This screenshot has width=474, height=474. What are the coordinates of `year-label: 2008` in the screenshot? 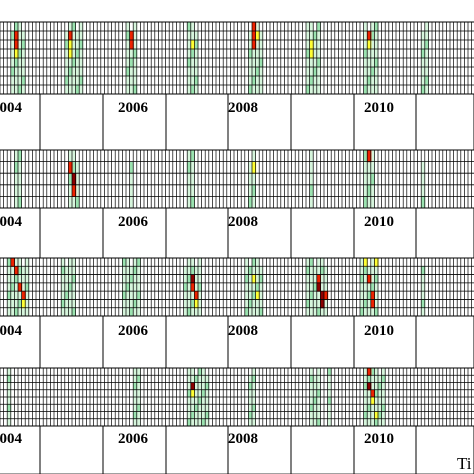 It's located at (243, 331).